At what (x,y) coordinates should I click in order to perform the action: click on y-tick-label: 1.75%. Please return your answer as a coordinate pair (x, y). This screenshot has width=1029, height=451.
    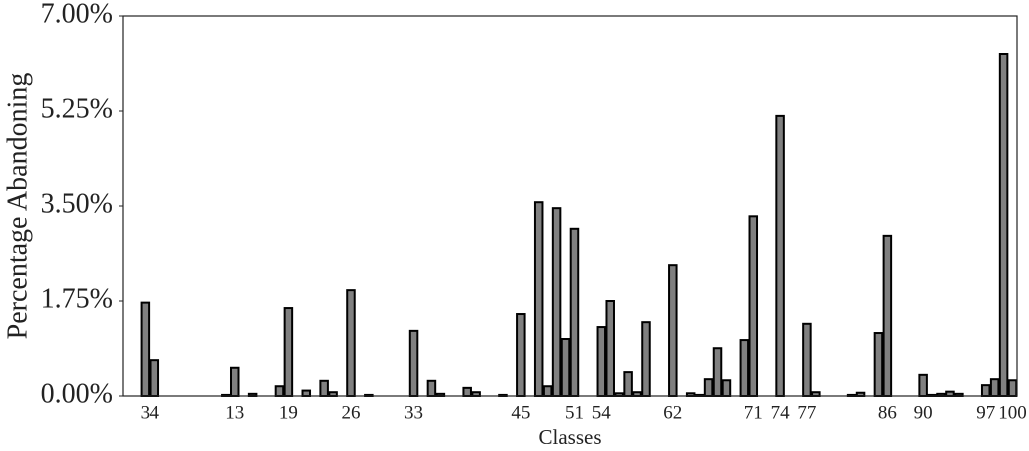
    Looking at the image, I should click on (77, 298).